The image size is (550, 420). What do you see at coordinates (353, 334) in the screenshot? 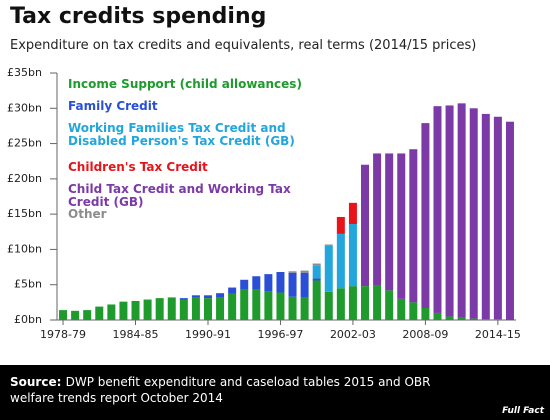
I see `x-tick-label: 2002-03` at bounding box center [353, 334].